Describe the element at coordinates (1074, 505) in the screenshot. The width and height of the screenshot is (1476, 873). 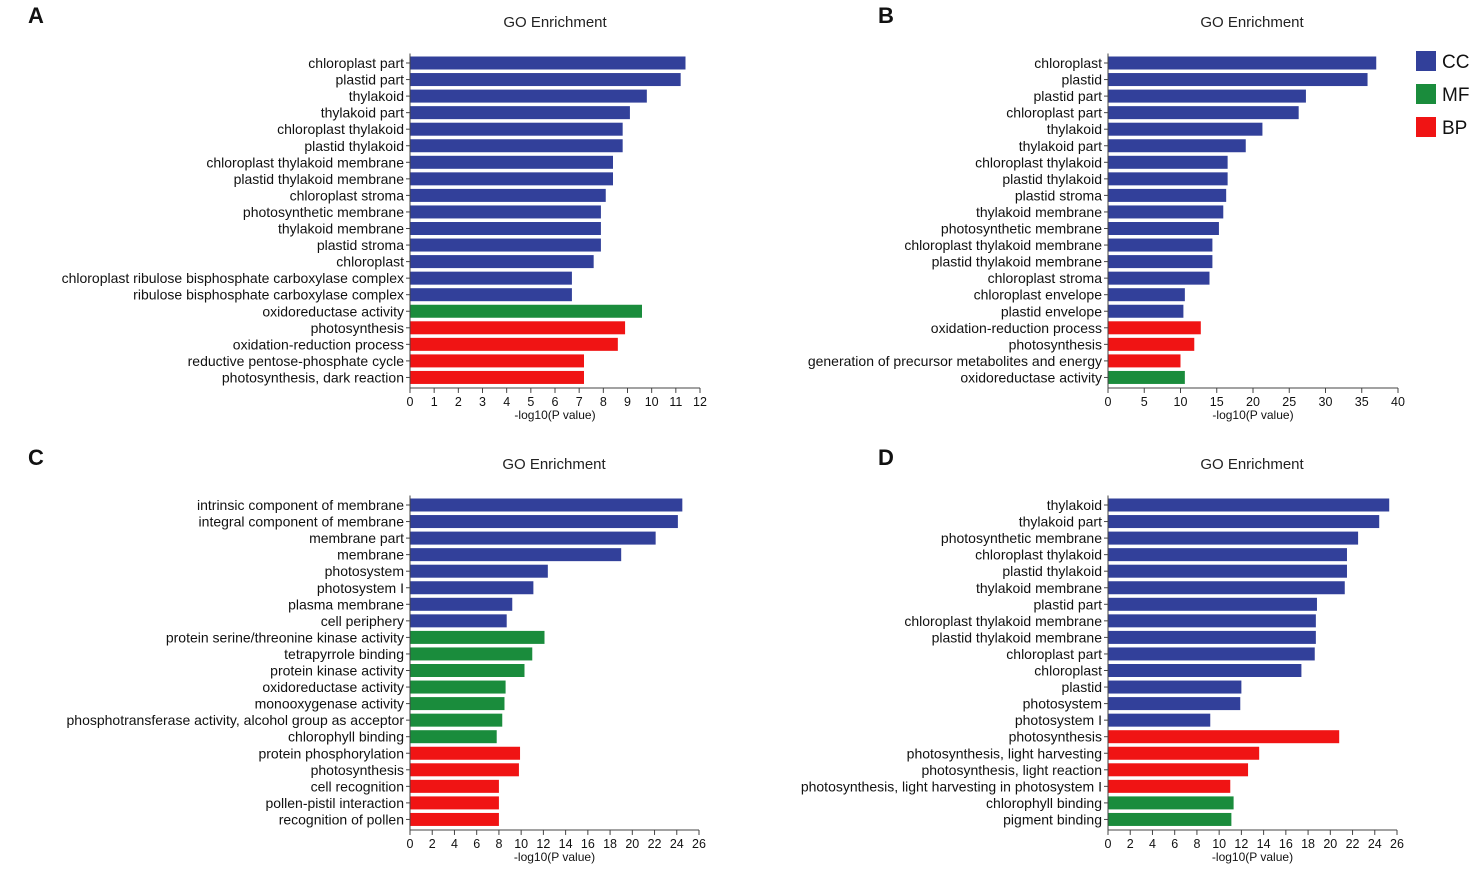
I see `category-label: thylakoid` at that location.